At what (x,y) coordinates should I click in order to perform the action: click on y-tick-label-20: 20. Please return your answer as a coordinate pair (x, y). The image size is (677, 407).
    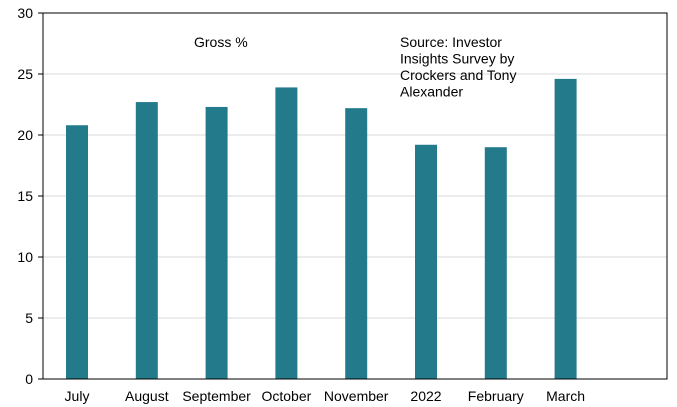
    Looking at the image, I should click on (25, 135).